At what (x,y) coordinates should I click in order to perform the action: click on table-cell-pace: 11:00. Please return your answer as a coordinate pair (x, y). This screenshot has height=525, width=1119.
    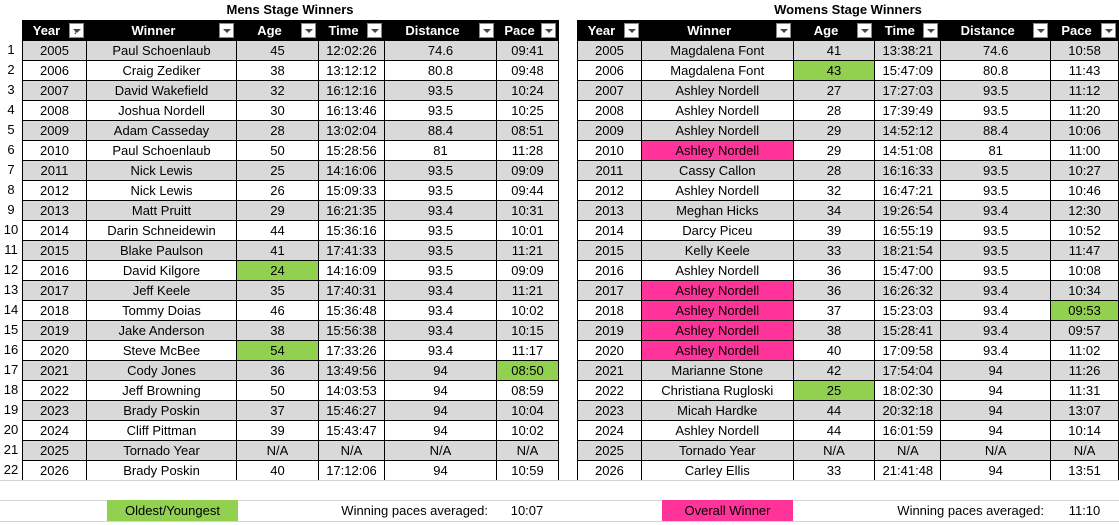
    Looking at the image, I should click on (1084, 150).